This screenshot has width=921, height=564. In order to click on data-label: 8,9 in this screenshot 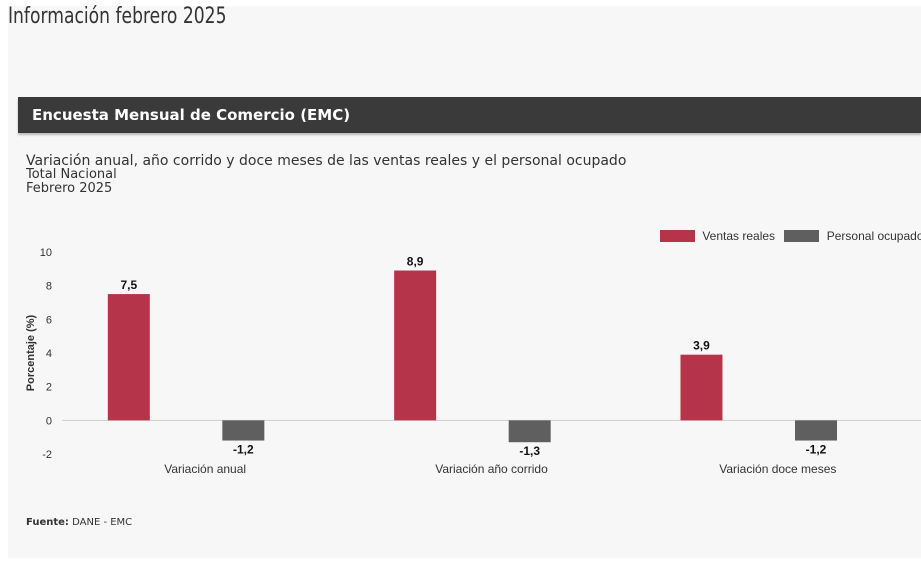, I will do `click(415, 262)`.